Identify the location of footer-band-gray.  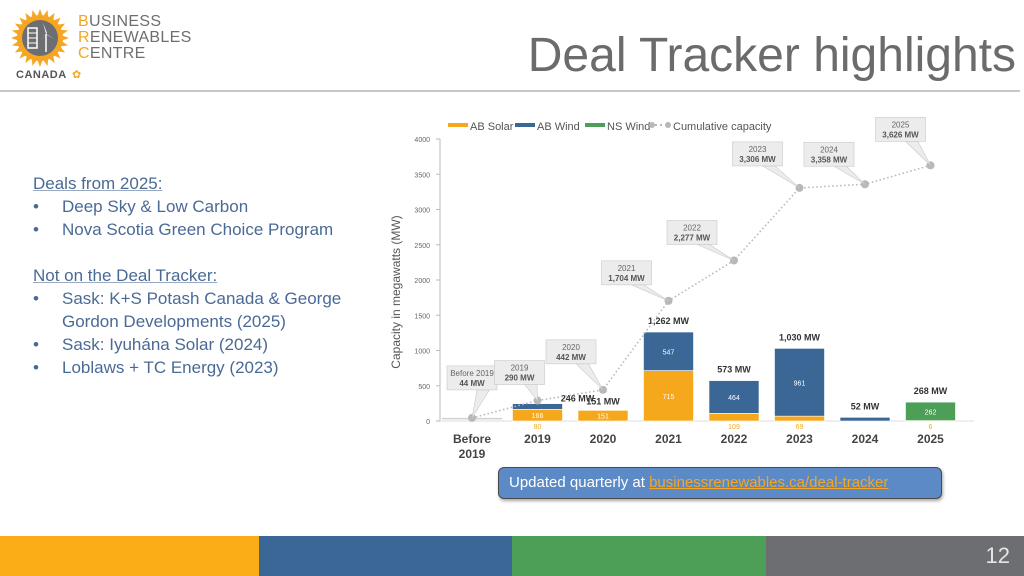
(895, 556).